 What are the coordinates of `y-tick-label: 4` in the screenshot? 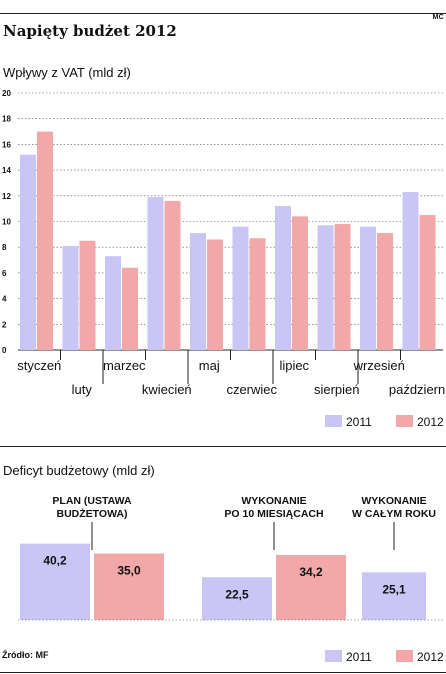 It's located at (4, 299).